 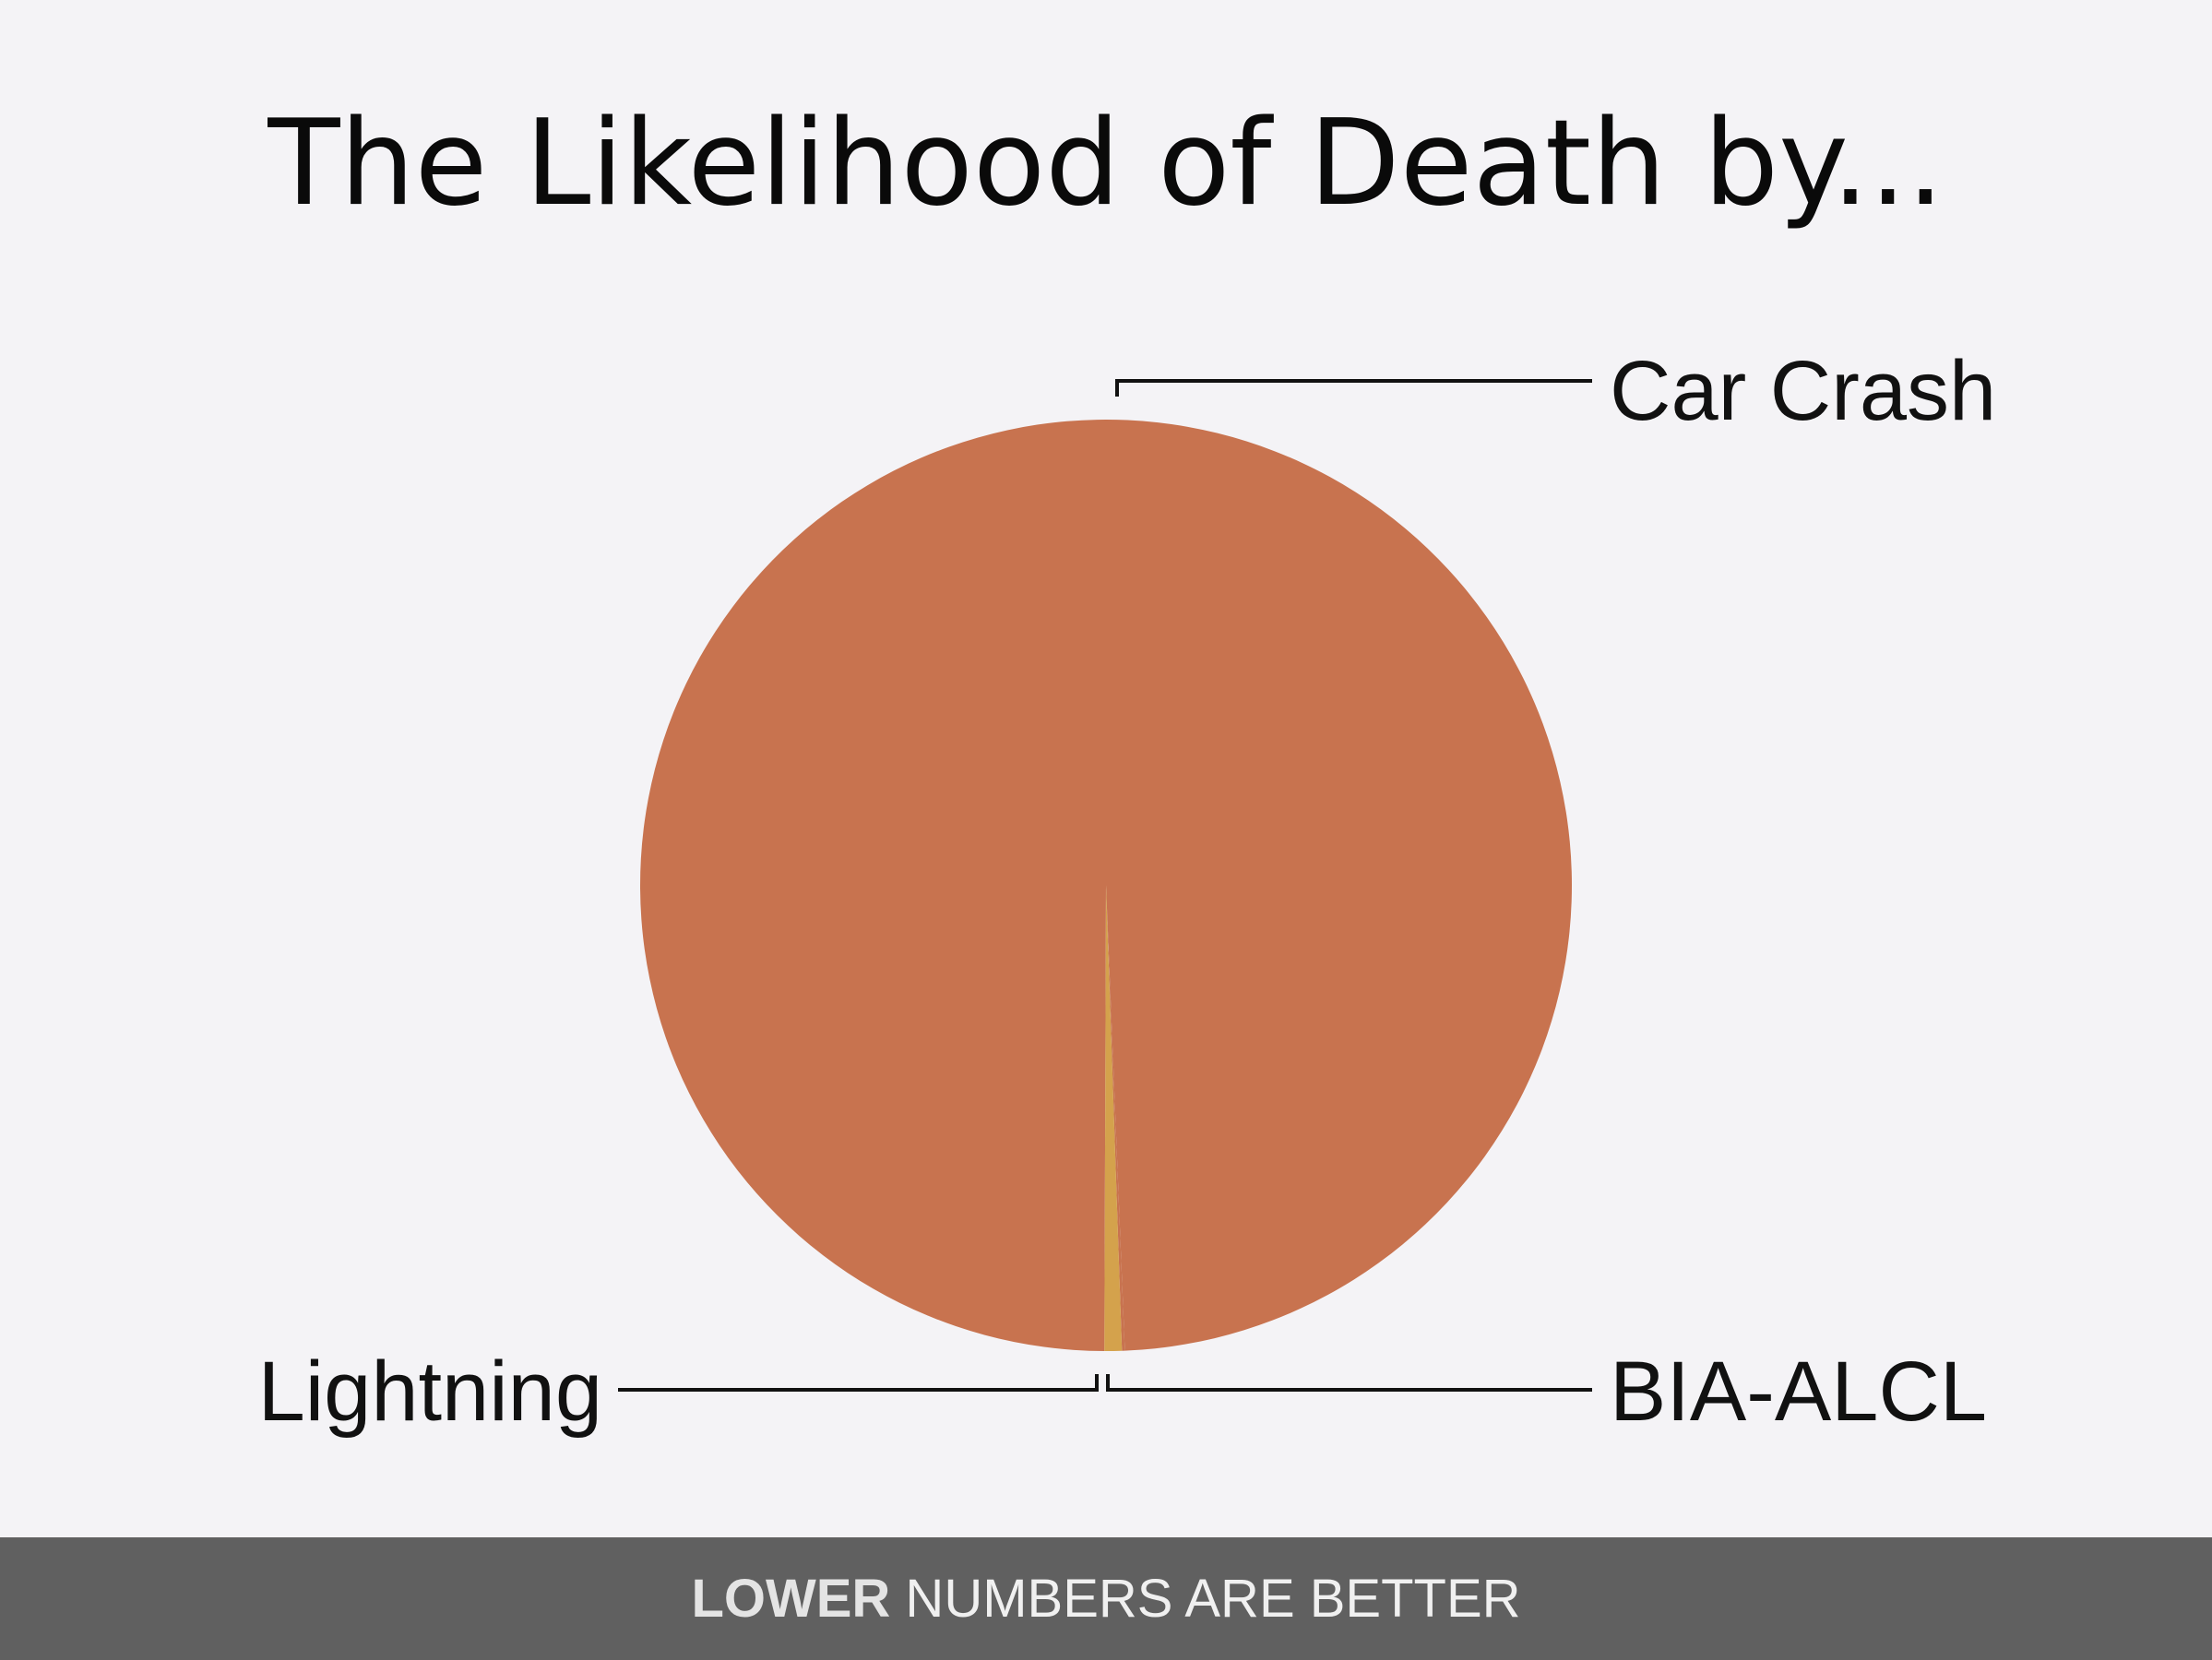 What do you see at coordinates (858, 1383) in the screenshot?
I see `leader-line-lightning` at bounding box center [858, 1383].